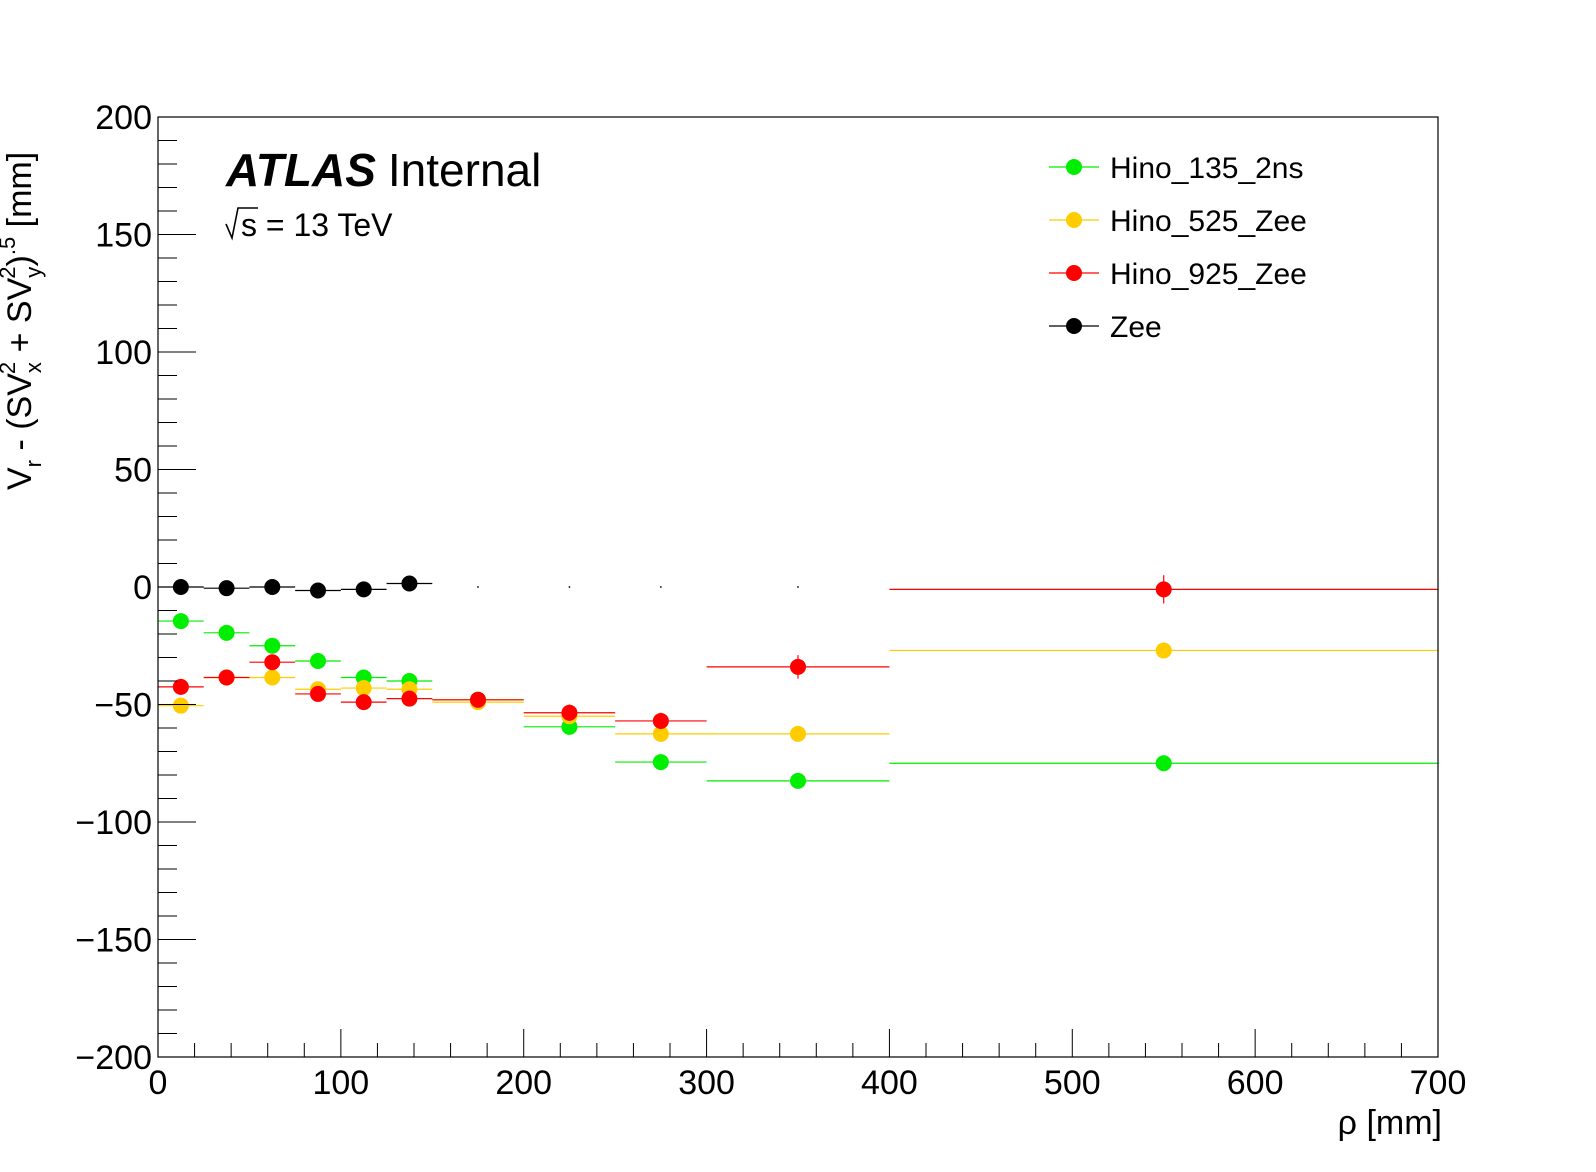 Image resolution: width=1596 pixels, height=1172 pixels. I want to click on y-tick-label: 200, so click(123, 118).